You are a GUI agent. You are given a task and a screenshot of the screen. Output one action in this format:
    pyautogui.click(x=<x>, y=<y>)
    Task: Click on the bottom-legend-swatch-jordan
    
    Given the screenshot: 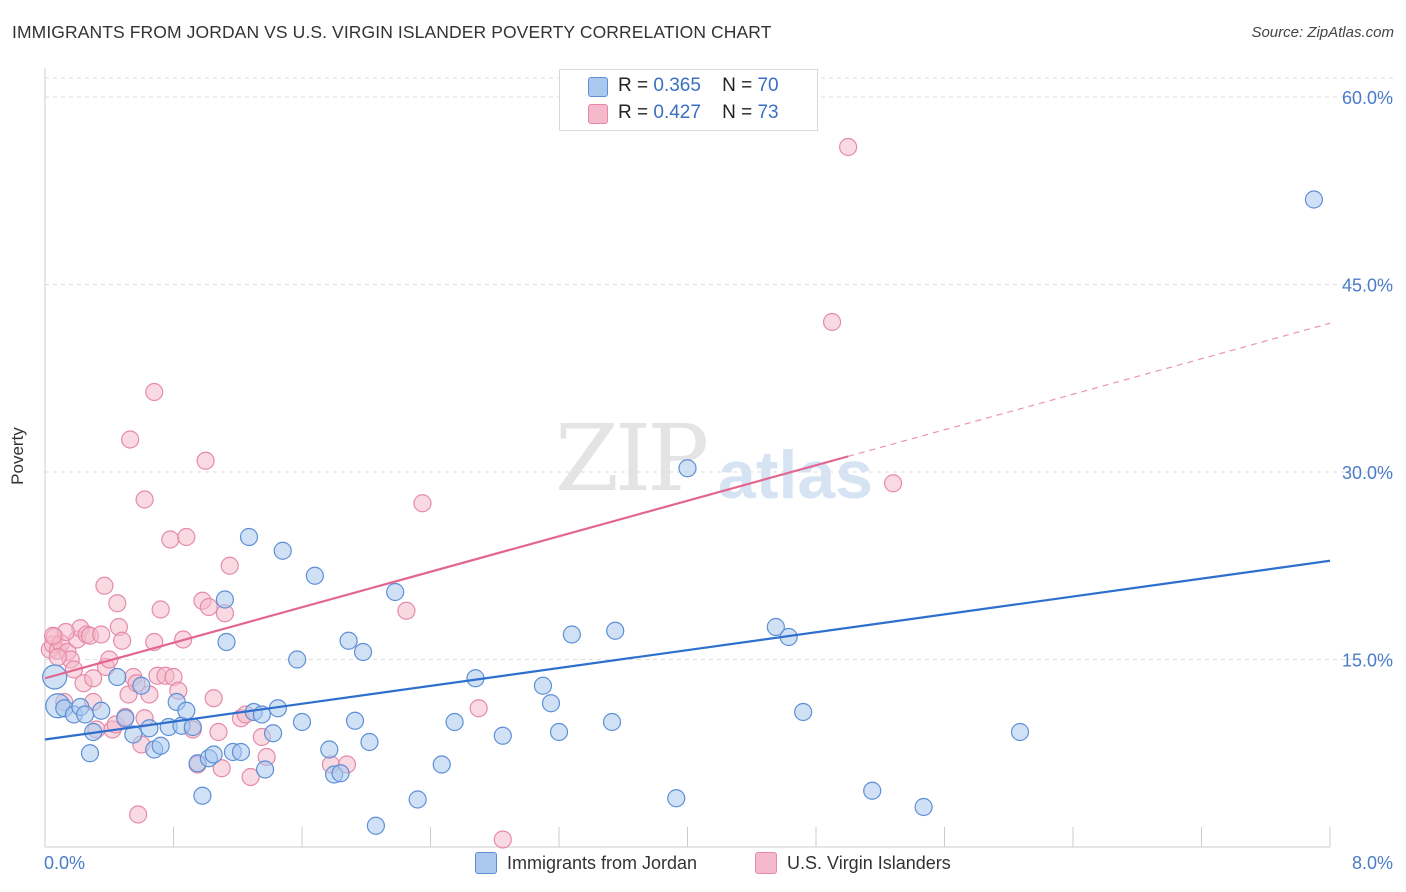 What is the action you would take?
    pyautogui.click(x=486, y=863)
    